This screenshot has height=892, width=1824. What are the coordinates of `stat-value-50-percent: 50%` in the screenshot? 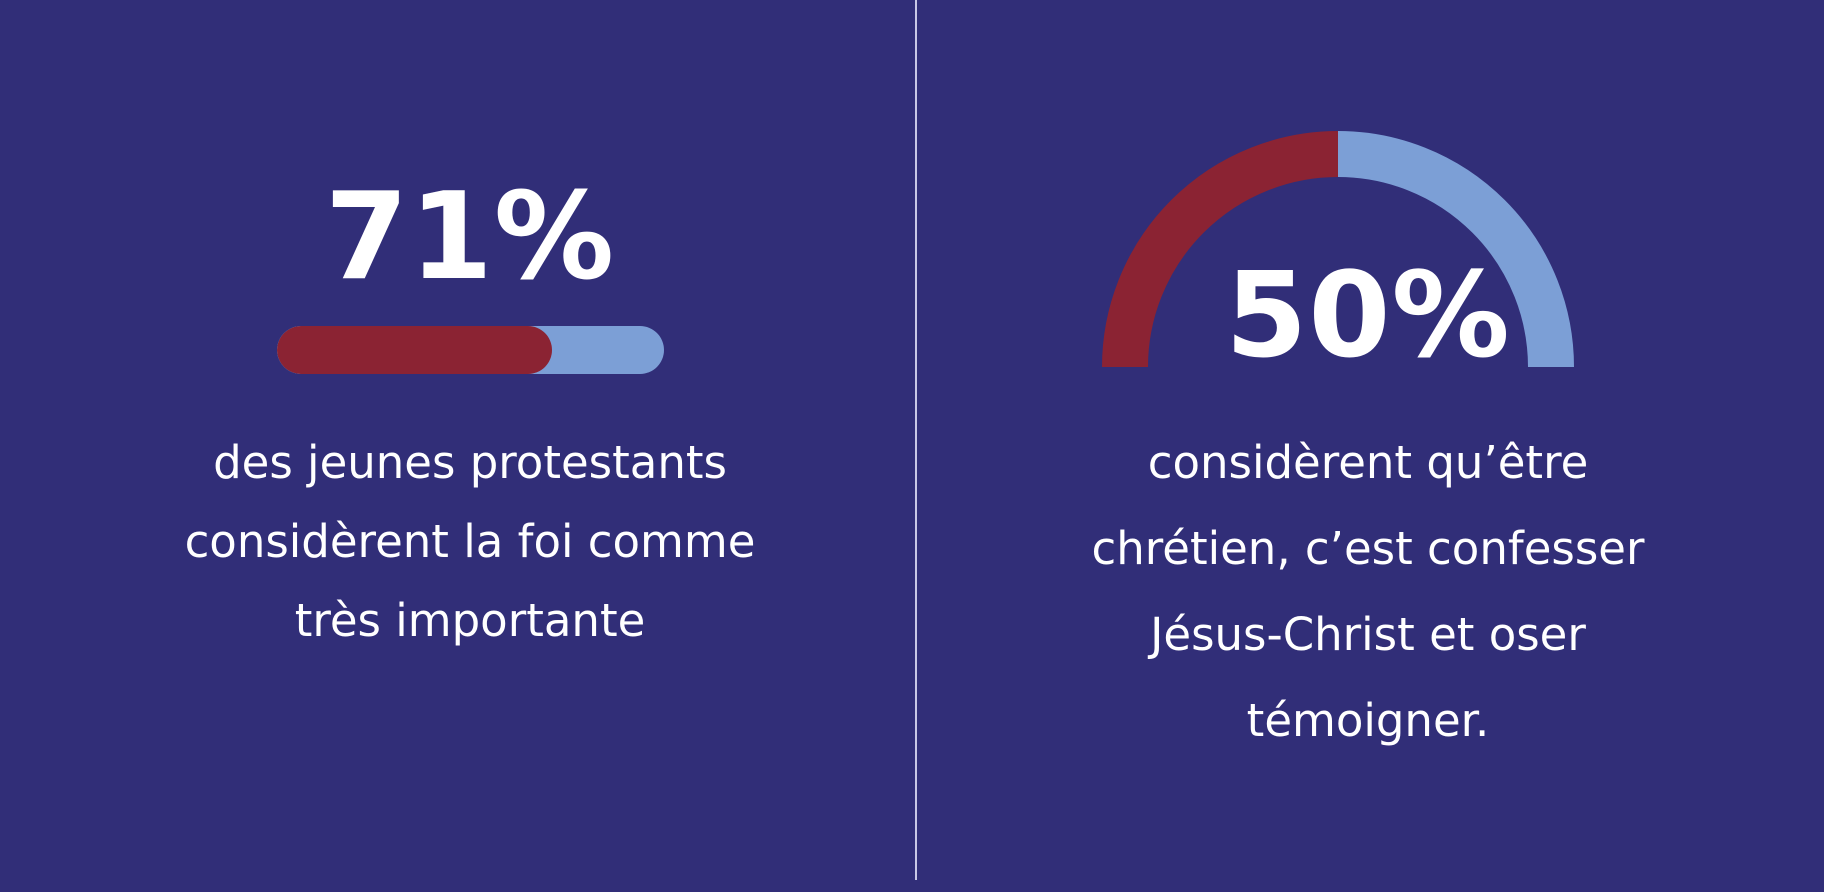 It's located at (1368, 315).